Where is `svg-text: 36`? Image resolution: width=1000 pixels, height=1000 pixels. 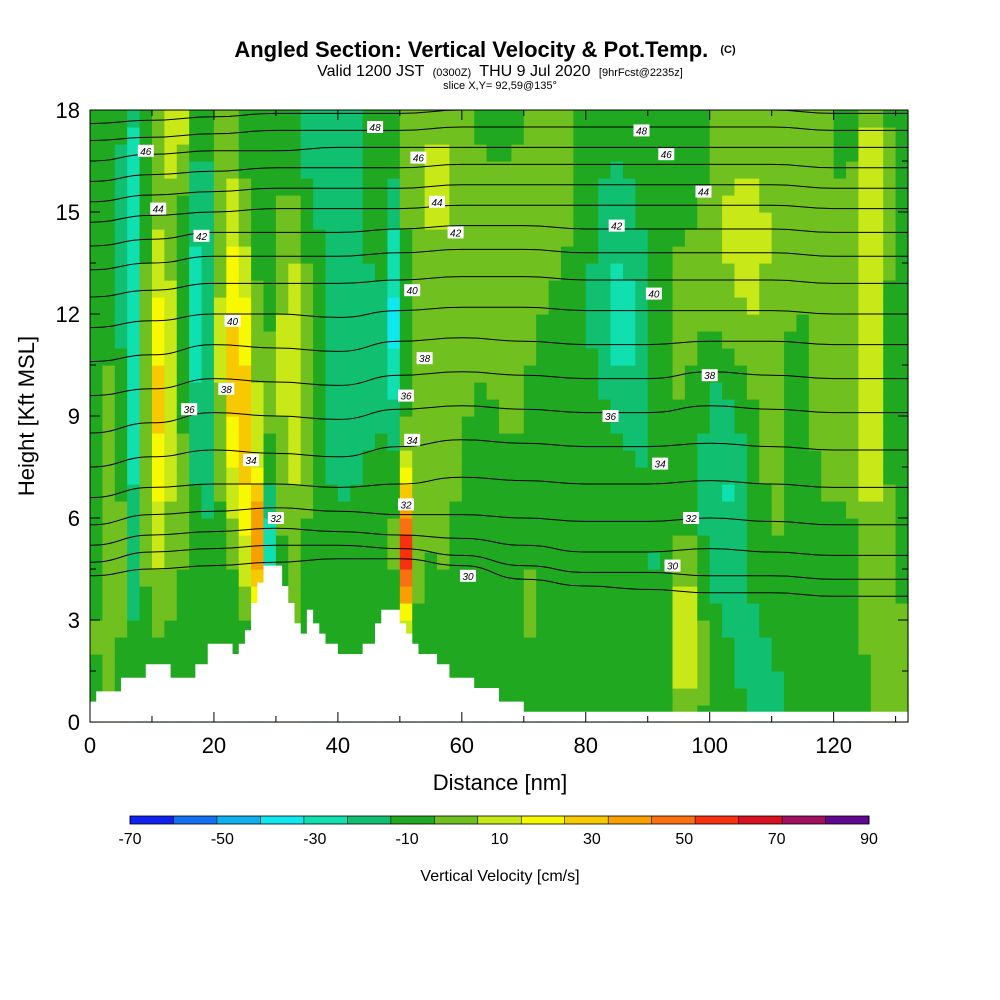 svg-text: 36 is located at coordinates (406, 397).